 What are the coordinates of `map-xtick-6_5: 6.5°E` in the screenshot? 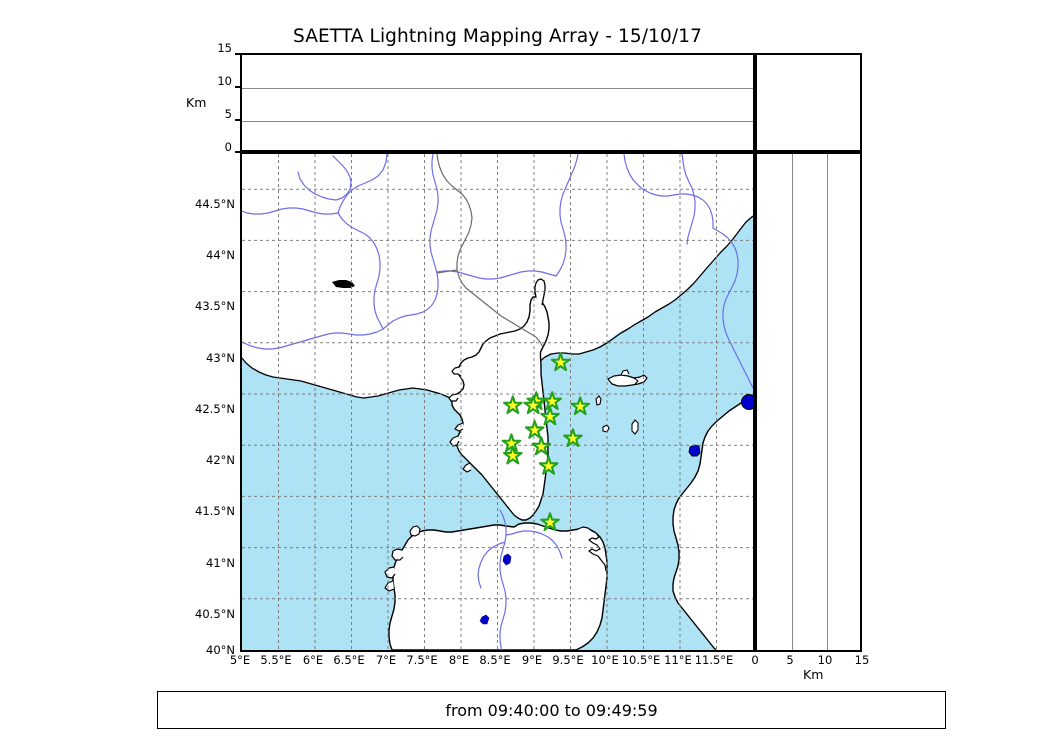 It's located at (349, 660).